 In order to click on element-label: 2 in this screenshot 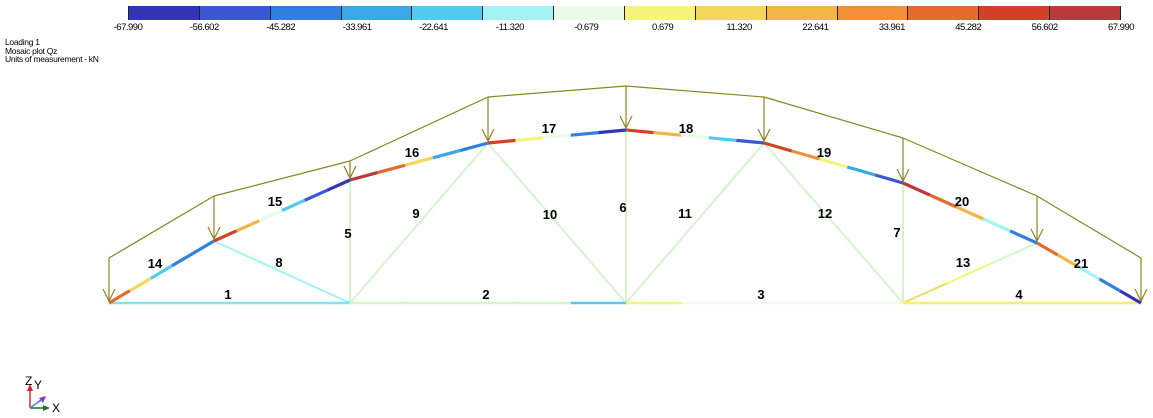, I will do `click(485, 294)`.